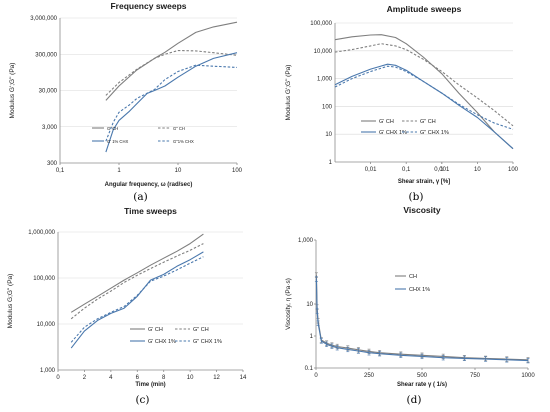 The height and width of the screenshot is (412, 550). What do you see at coordinates (369, 376) in the screenshot?
I see `chart-viscosity-xtick-label: 250` at bounding box center [369, 376].